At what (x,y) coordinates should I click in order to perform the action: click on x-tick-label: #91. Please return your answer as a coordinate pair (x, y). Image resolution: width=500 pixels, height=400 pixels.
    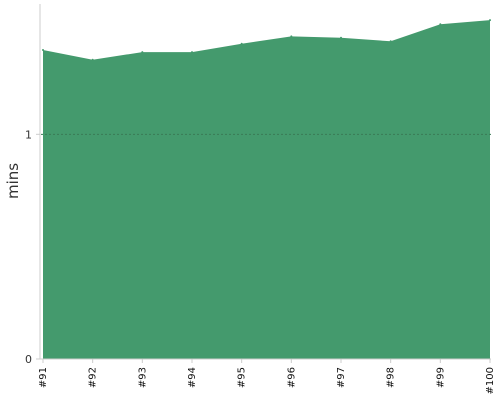
    Looking at the image, I should click on (43, 377).